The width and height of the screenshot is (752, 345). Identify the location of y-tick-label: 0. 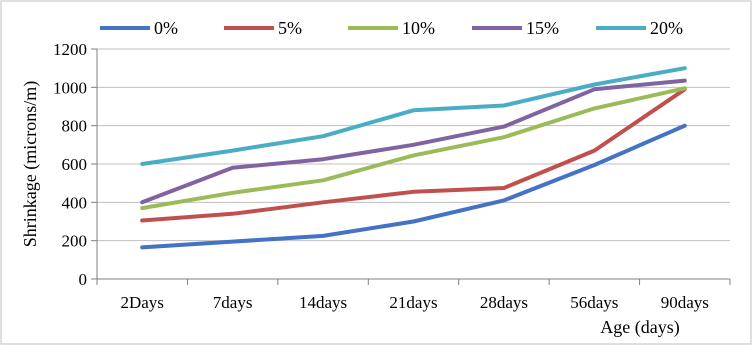
(83, 279).